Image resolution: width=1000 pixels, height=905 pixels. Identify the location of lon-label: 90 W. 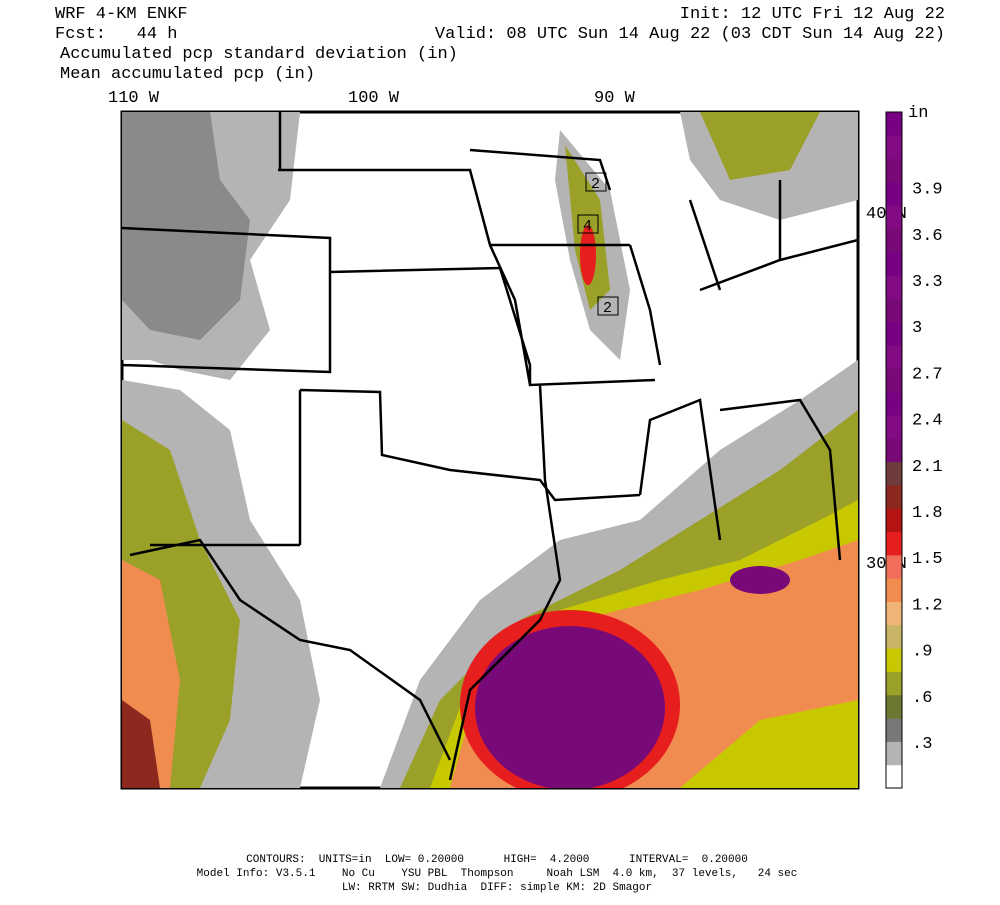
(615, 98).